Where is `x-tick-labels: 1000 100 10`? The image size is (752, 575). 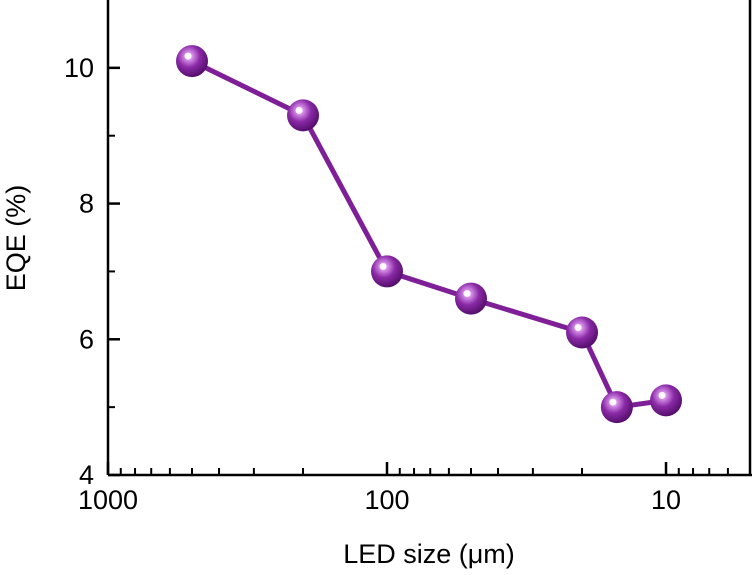
x-tick-labels: 1000 100 10 is located at coordinates (379, 500).